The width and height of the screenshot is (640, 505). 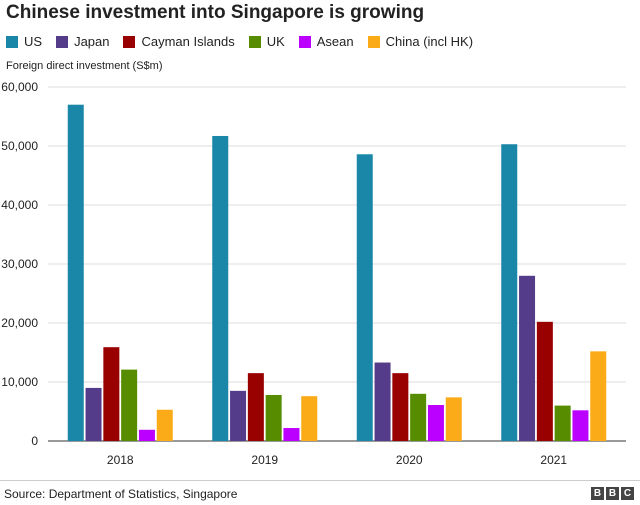 I want to click on y-tick-label: 50,000, so click(x=19, y=146).